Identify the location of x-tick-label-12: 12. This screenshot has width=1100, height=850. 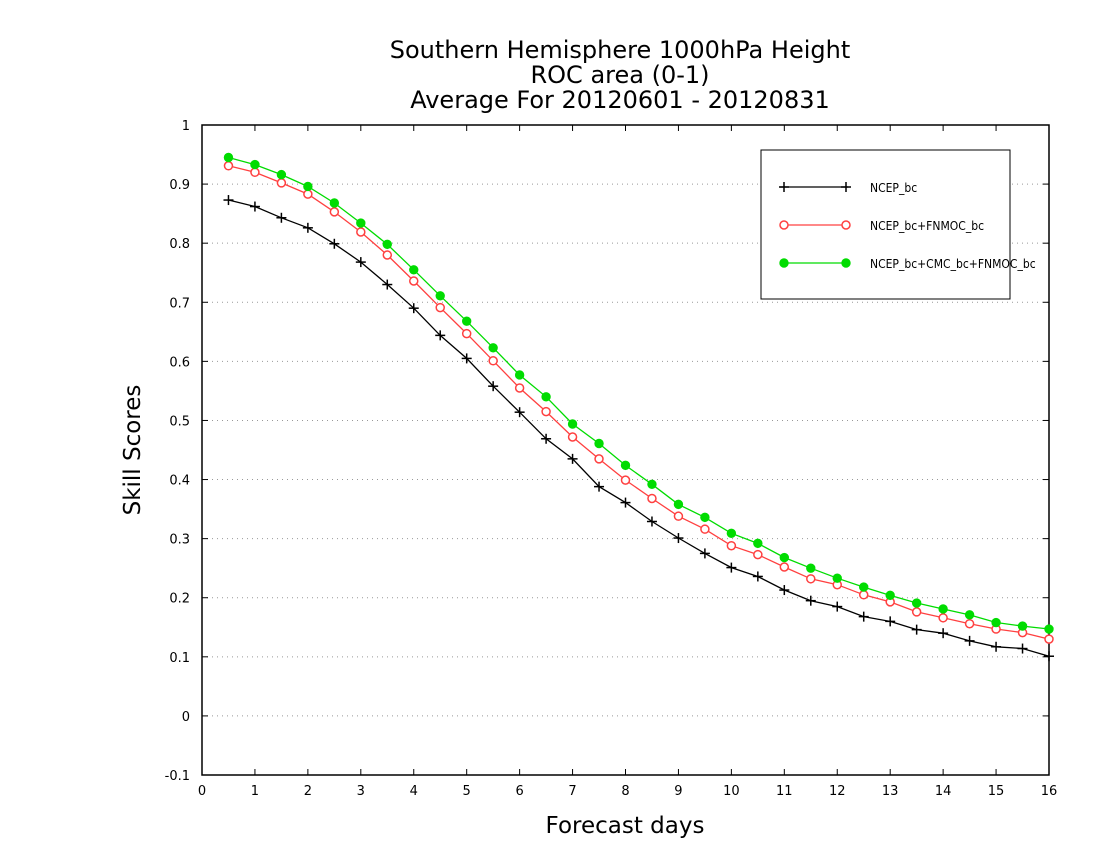
(837, 791).